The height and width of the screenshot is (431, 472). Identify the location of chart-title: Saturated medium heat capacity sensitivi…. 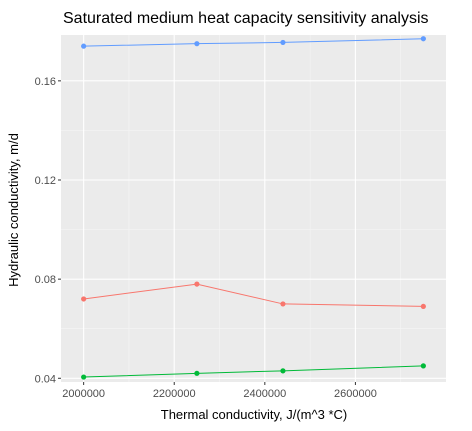
(246, 18).